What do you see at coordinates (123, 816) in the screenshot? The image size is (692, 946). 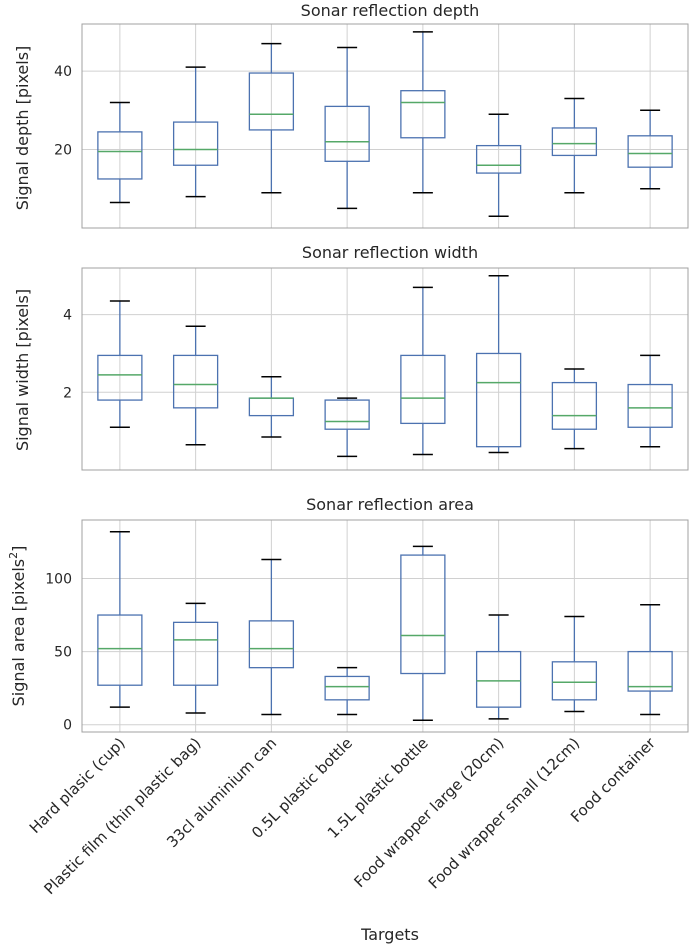 I see `x-tick-label: Plastic film (thin plastic bag)` at bounding box center [123, 816].